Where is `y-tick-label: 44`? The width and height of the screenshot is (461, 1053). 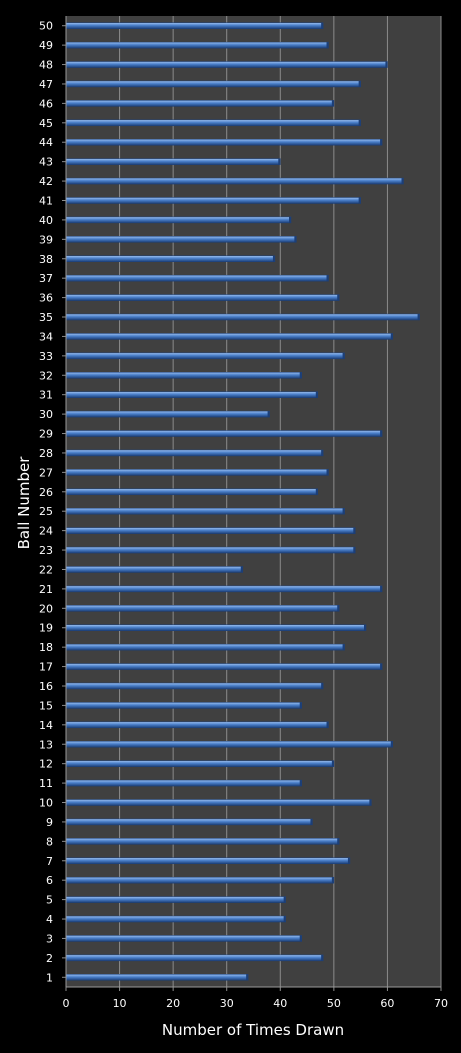
y-tick-label: 44 is located at coordinates (46, 142).